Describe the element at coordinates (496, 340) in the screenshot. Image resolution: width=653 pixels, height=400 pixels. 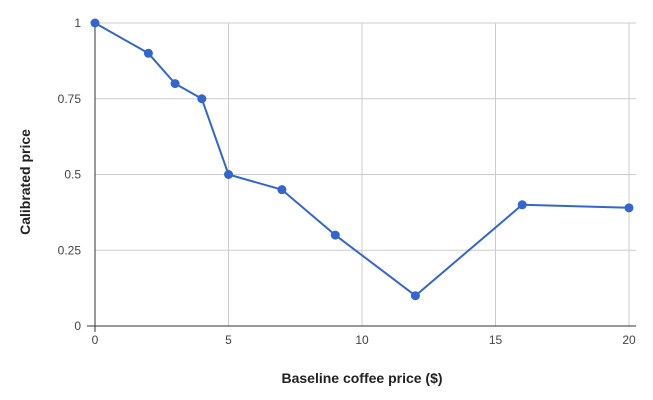
I see `x-tick-label: 15` at that location.